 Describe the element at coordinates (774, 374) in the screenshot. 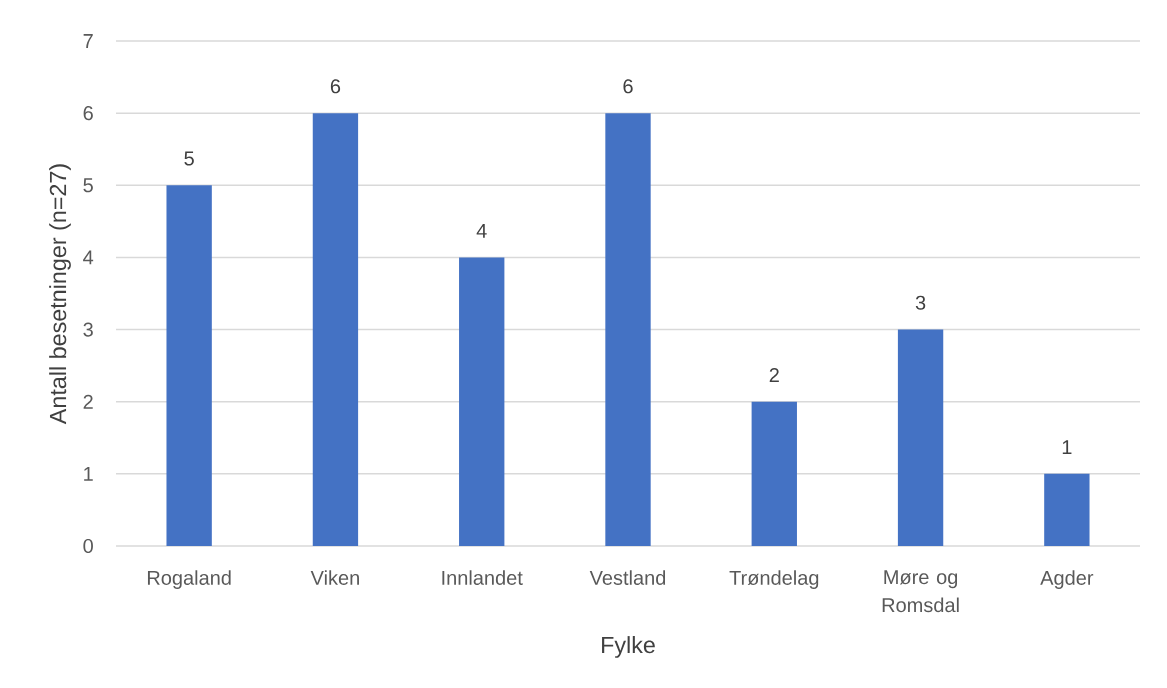

I see `data-label: 2` at that location.